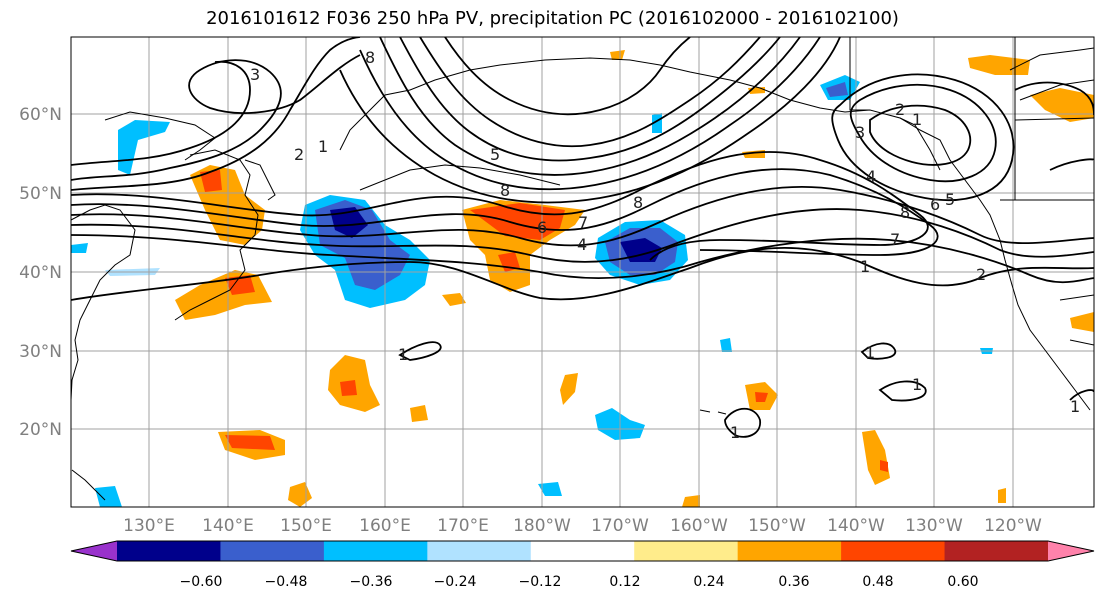  Describe the element at coordinates (286, 582) in the screenshot. I see `colorbar-tick-label: −0.48` at that location.